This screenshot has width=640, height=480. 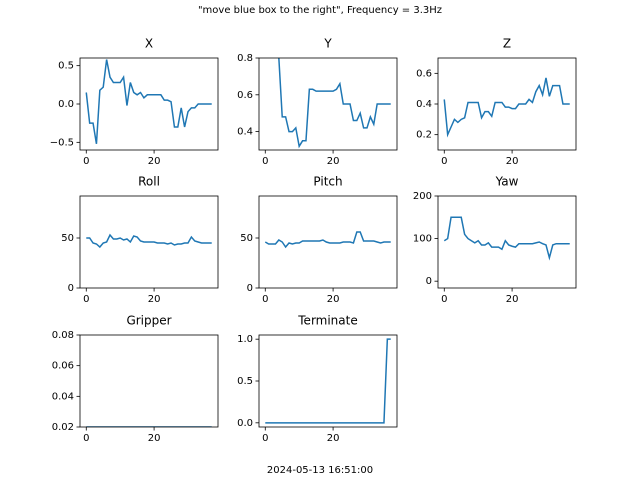 I want to click on subplot: Yaw 0 100 200 0 20, so click(x=495, y=240).